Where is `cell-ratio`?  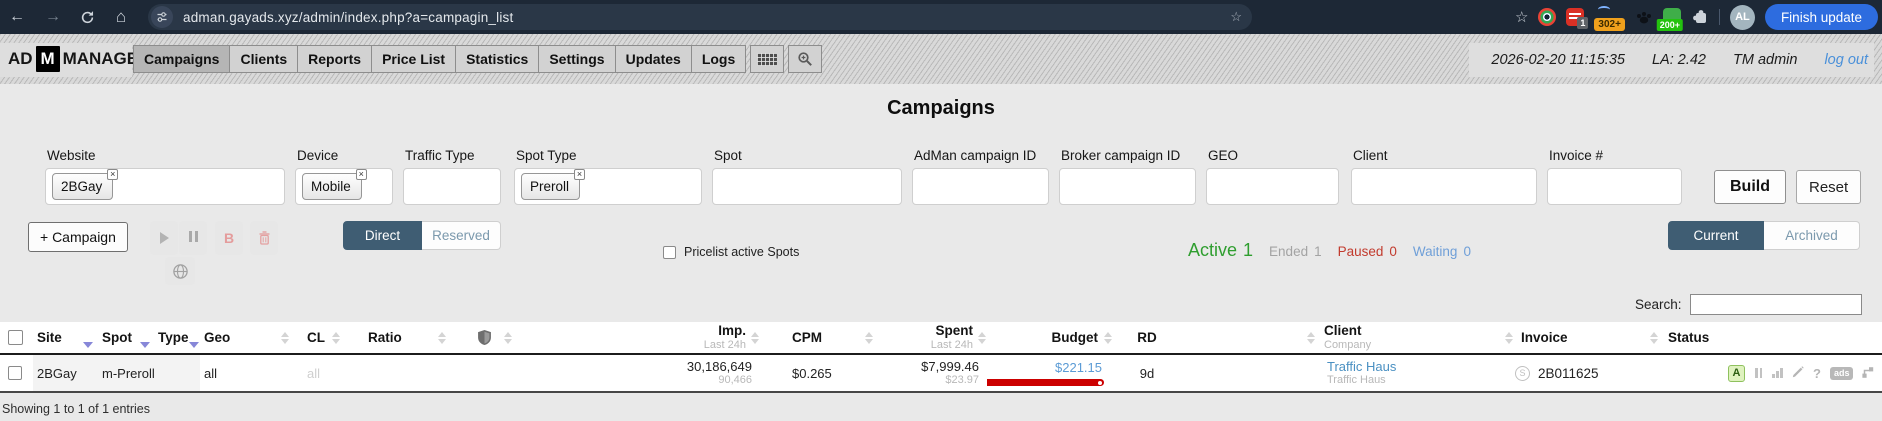
cell-ratio is located at coordinates (416, 373).